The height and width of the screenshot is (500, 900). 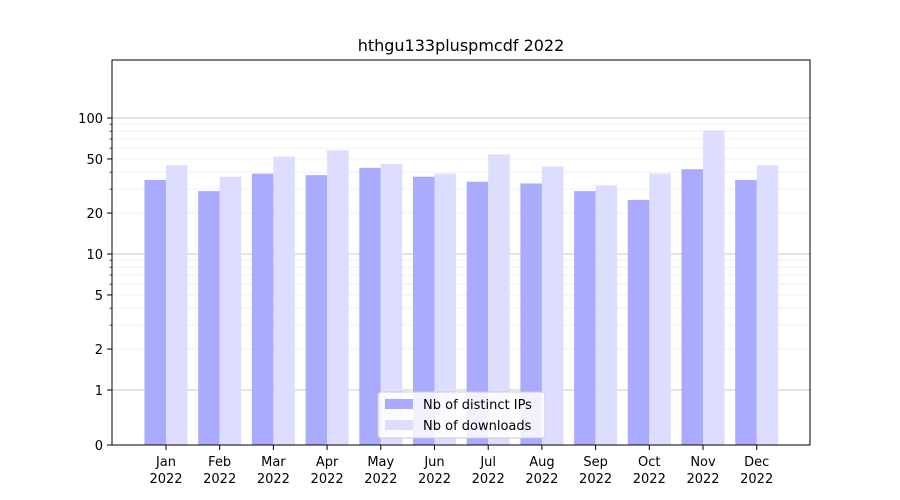 What do you see at coordinates (649, 462) in the screenshot?
I see `x-tick-label-month: Oct` at bounding box center [649, 462].